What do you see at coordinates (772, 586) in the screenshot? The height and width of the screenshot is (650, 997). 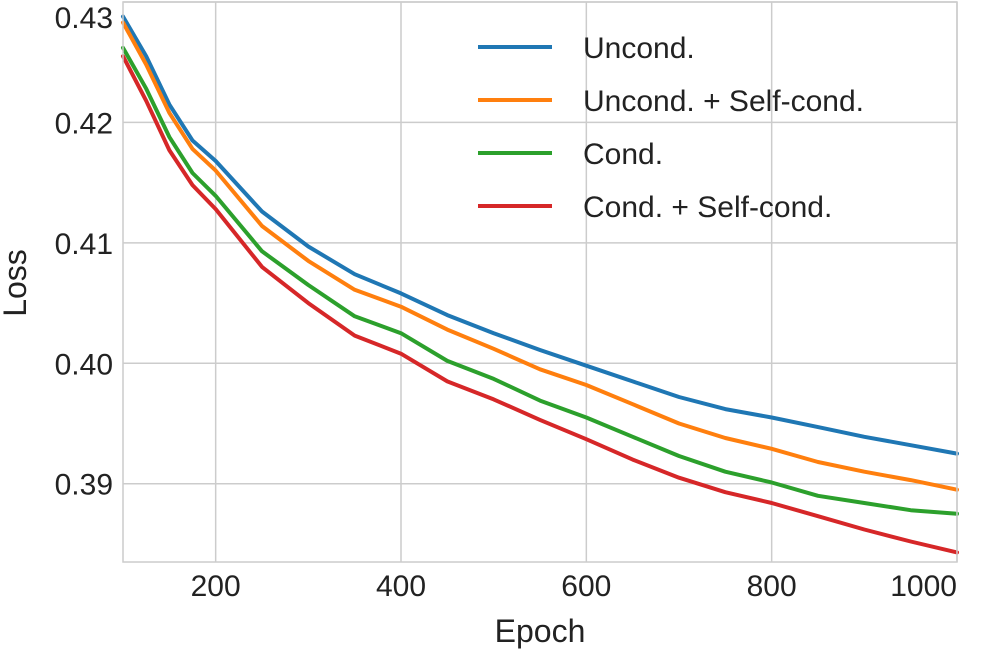 I see `x-tick-label: 800` at bounding box center [772, 586].